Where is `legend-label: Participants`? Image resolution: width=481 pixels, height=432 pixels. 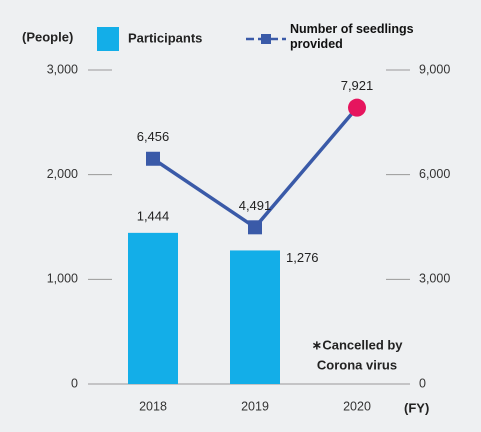 legend-label: Participants is located at coordinates (165, 37).